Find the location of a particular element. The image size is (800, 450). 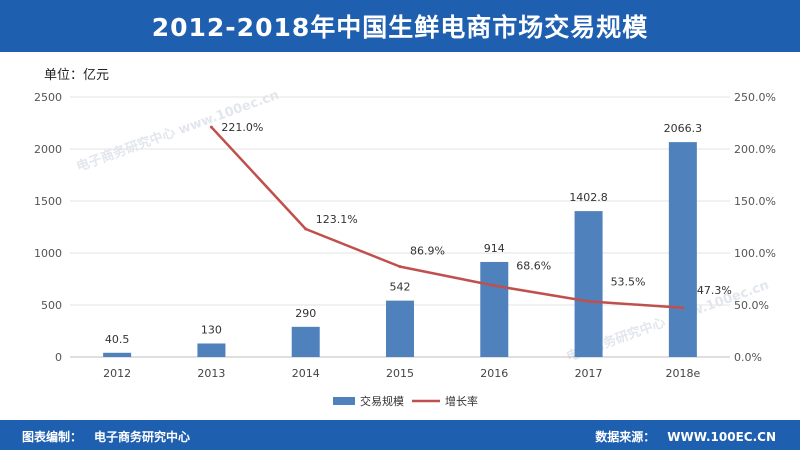

y-left-tick-label: 1000 is located at coordinates (48, 253).